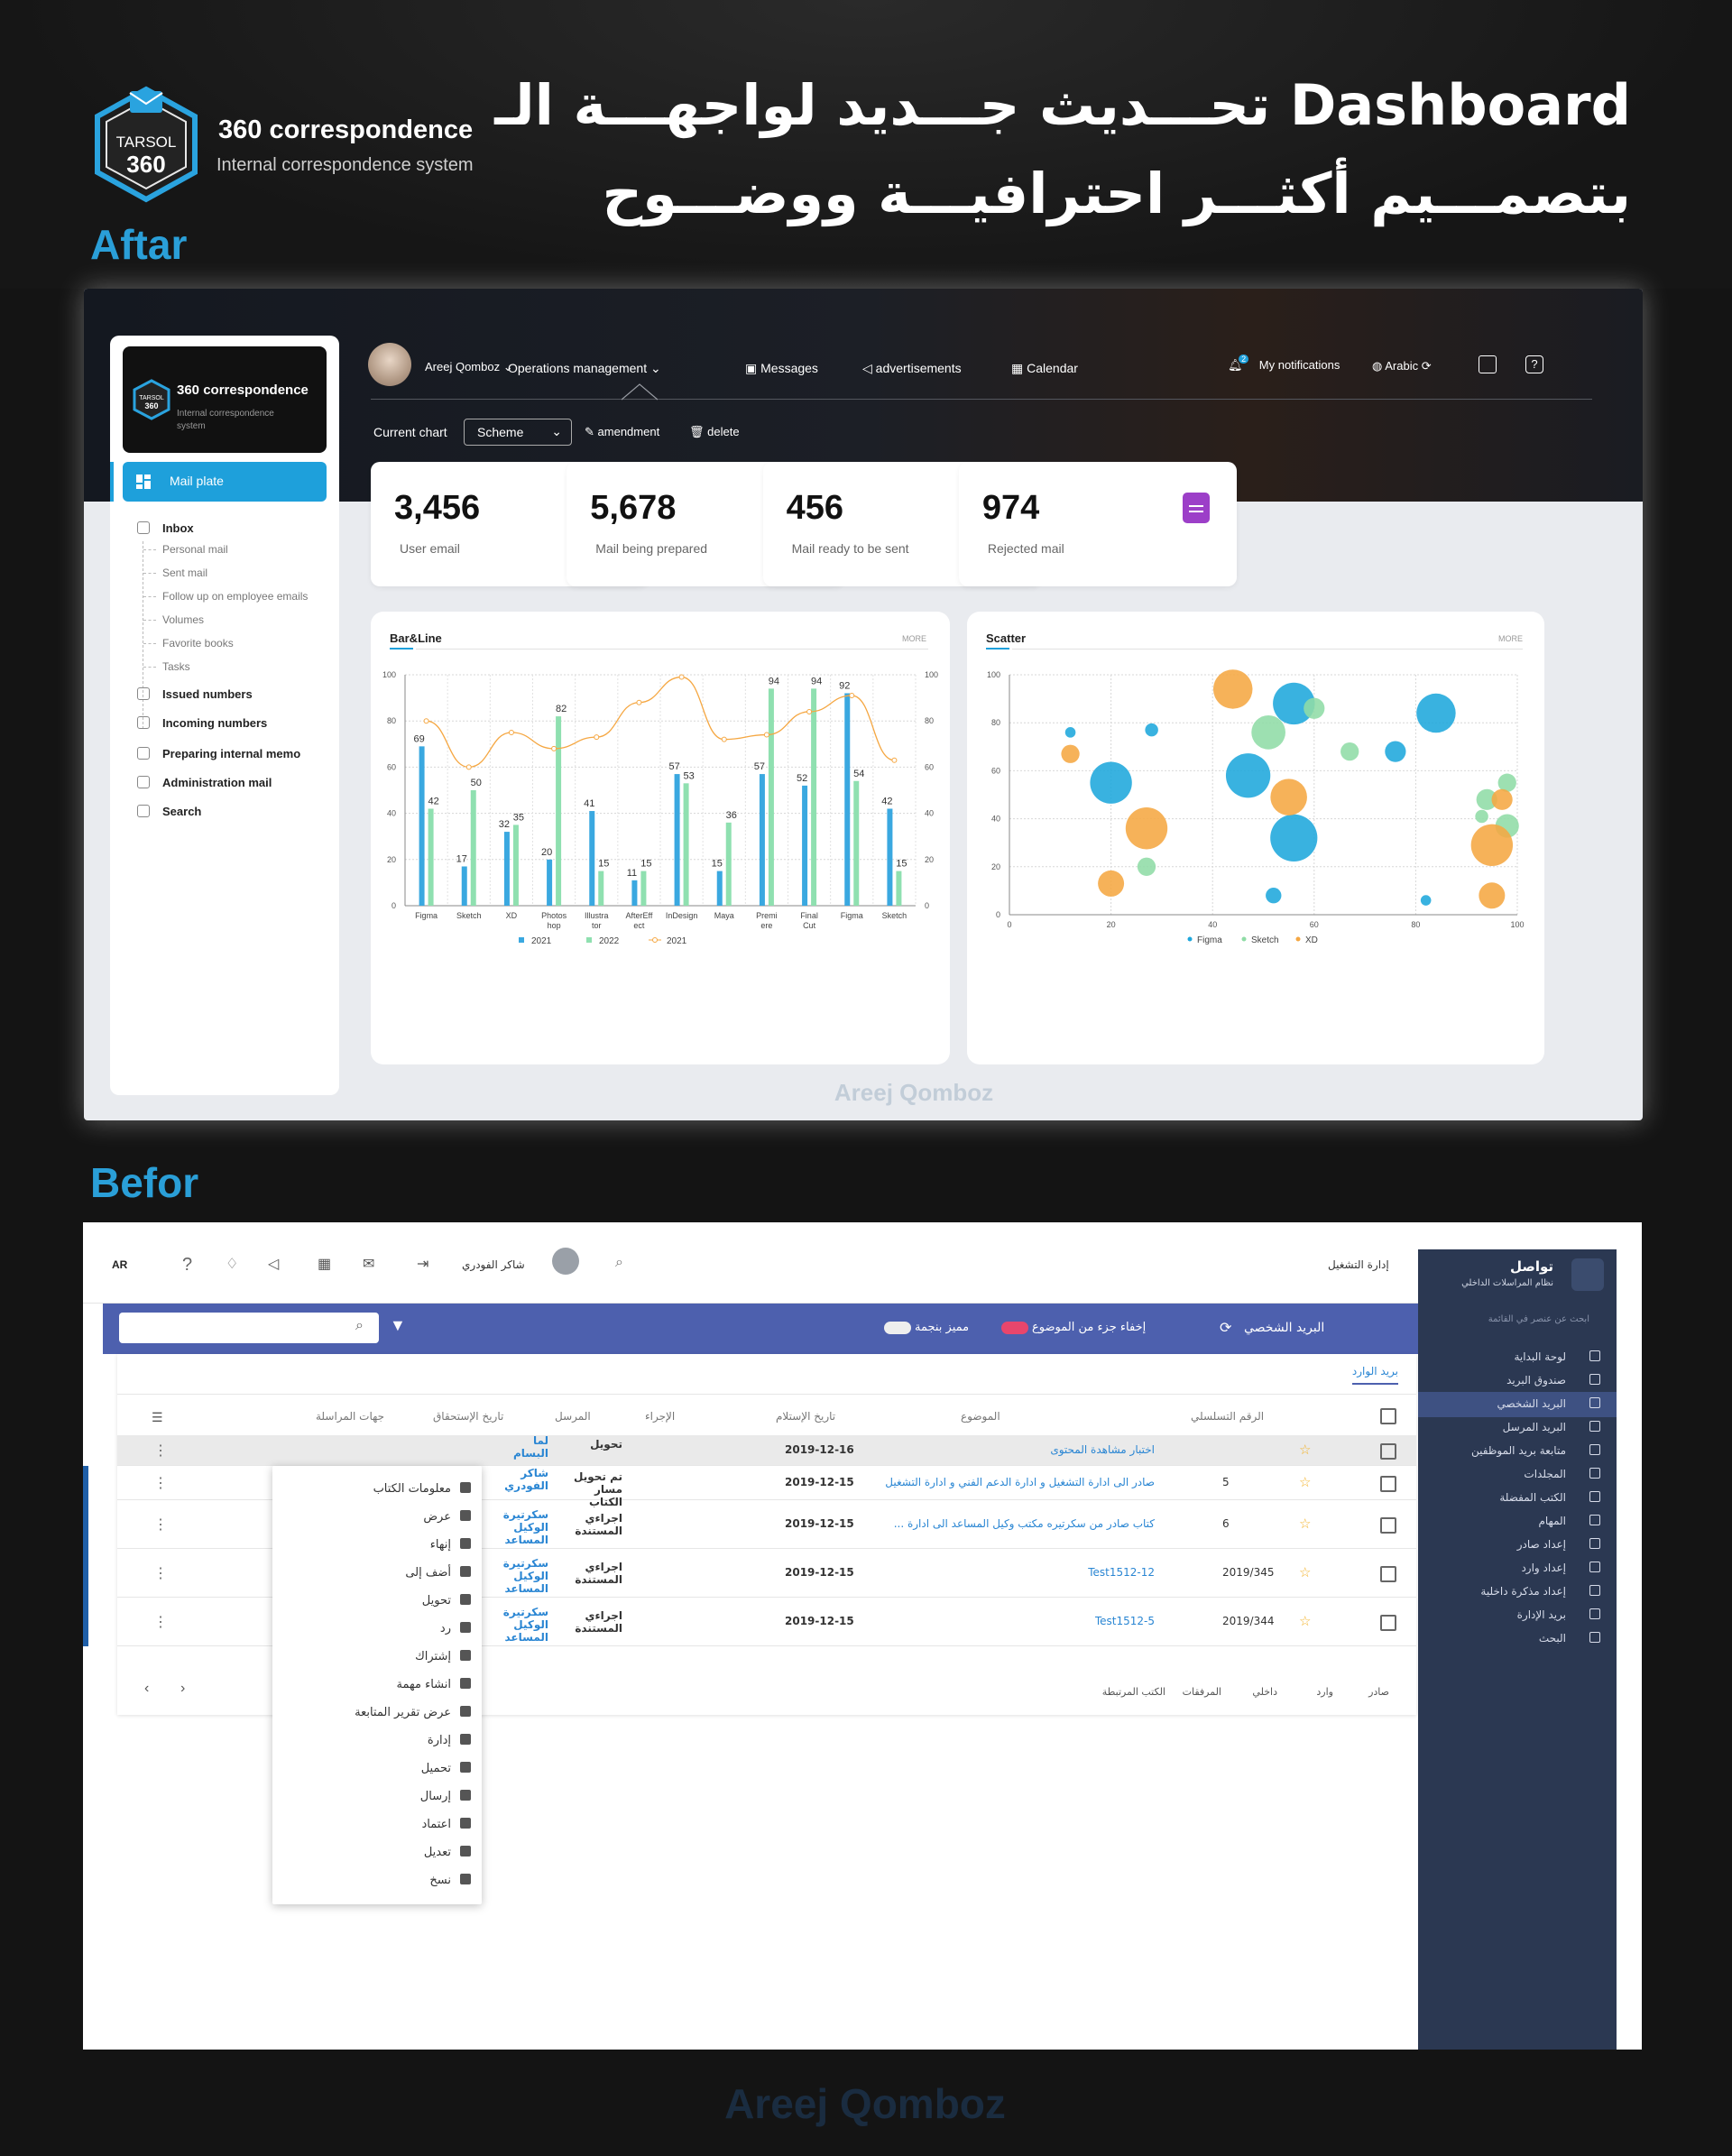  I want to click on before-sidebar-item: بريد الإدارة, so click(1541, 1614).